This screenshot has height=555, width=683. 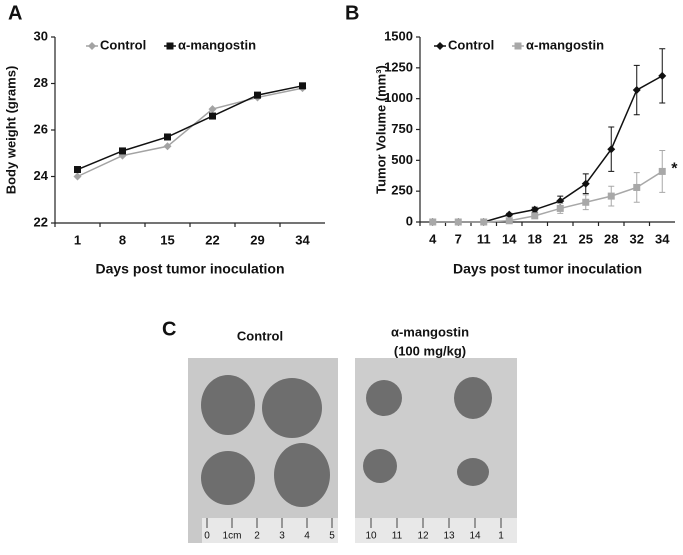 I want to click on x-tick-label: 4, so click(x=433, y=238).